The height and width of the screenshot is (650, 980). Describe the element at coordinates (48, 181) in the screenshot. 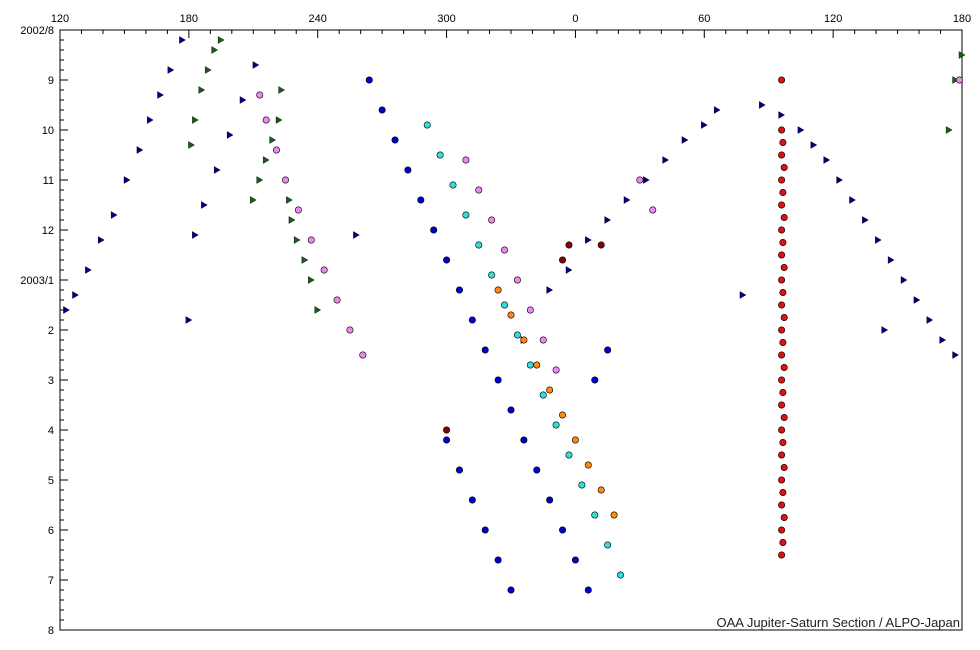

I see `y-tick-label: 11` at that location.